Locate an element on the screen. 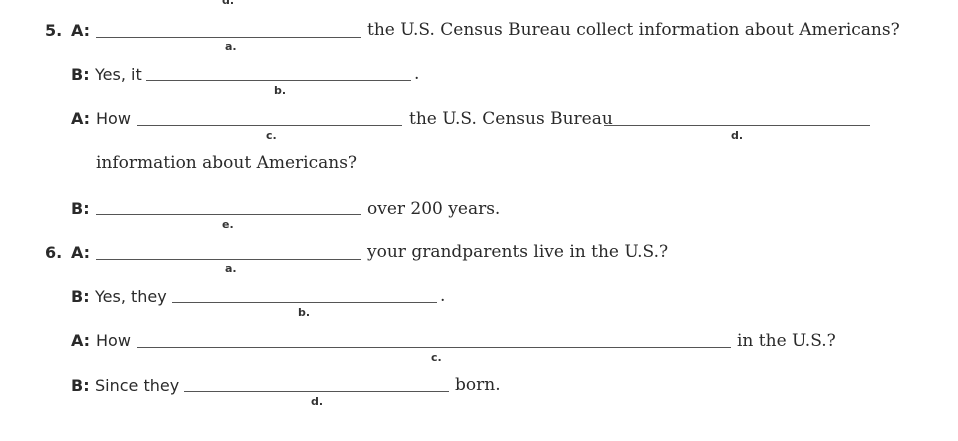 The height and width of the screenshot is (441, 958). prompt-text: in the U.S.? is located at coordinates (786, 341).